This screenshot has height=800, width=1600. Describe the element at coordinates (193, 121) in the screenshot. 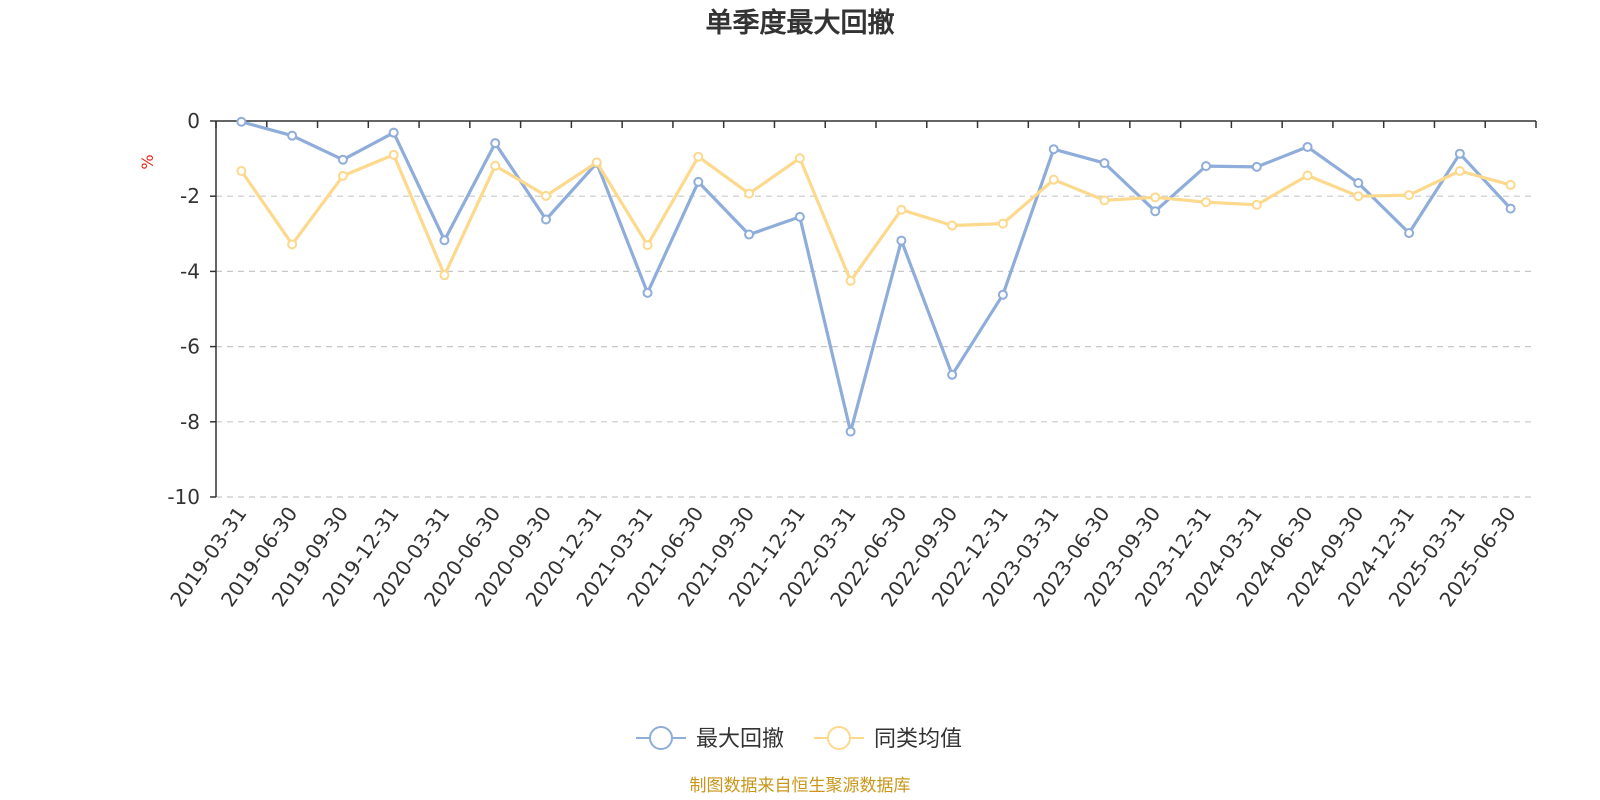

I see `y-tick-label: 0` at that location.